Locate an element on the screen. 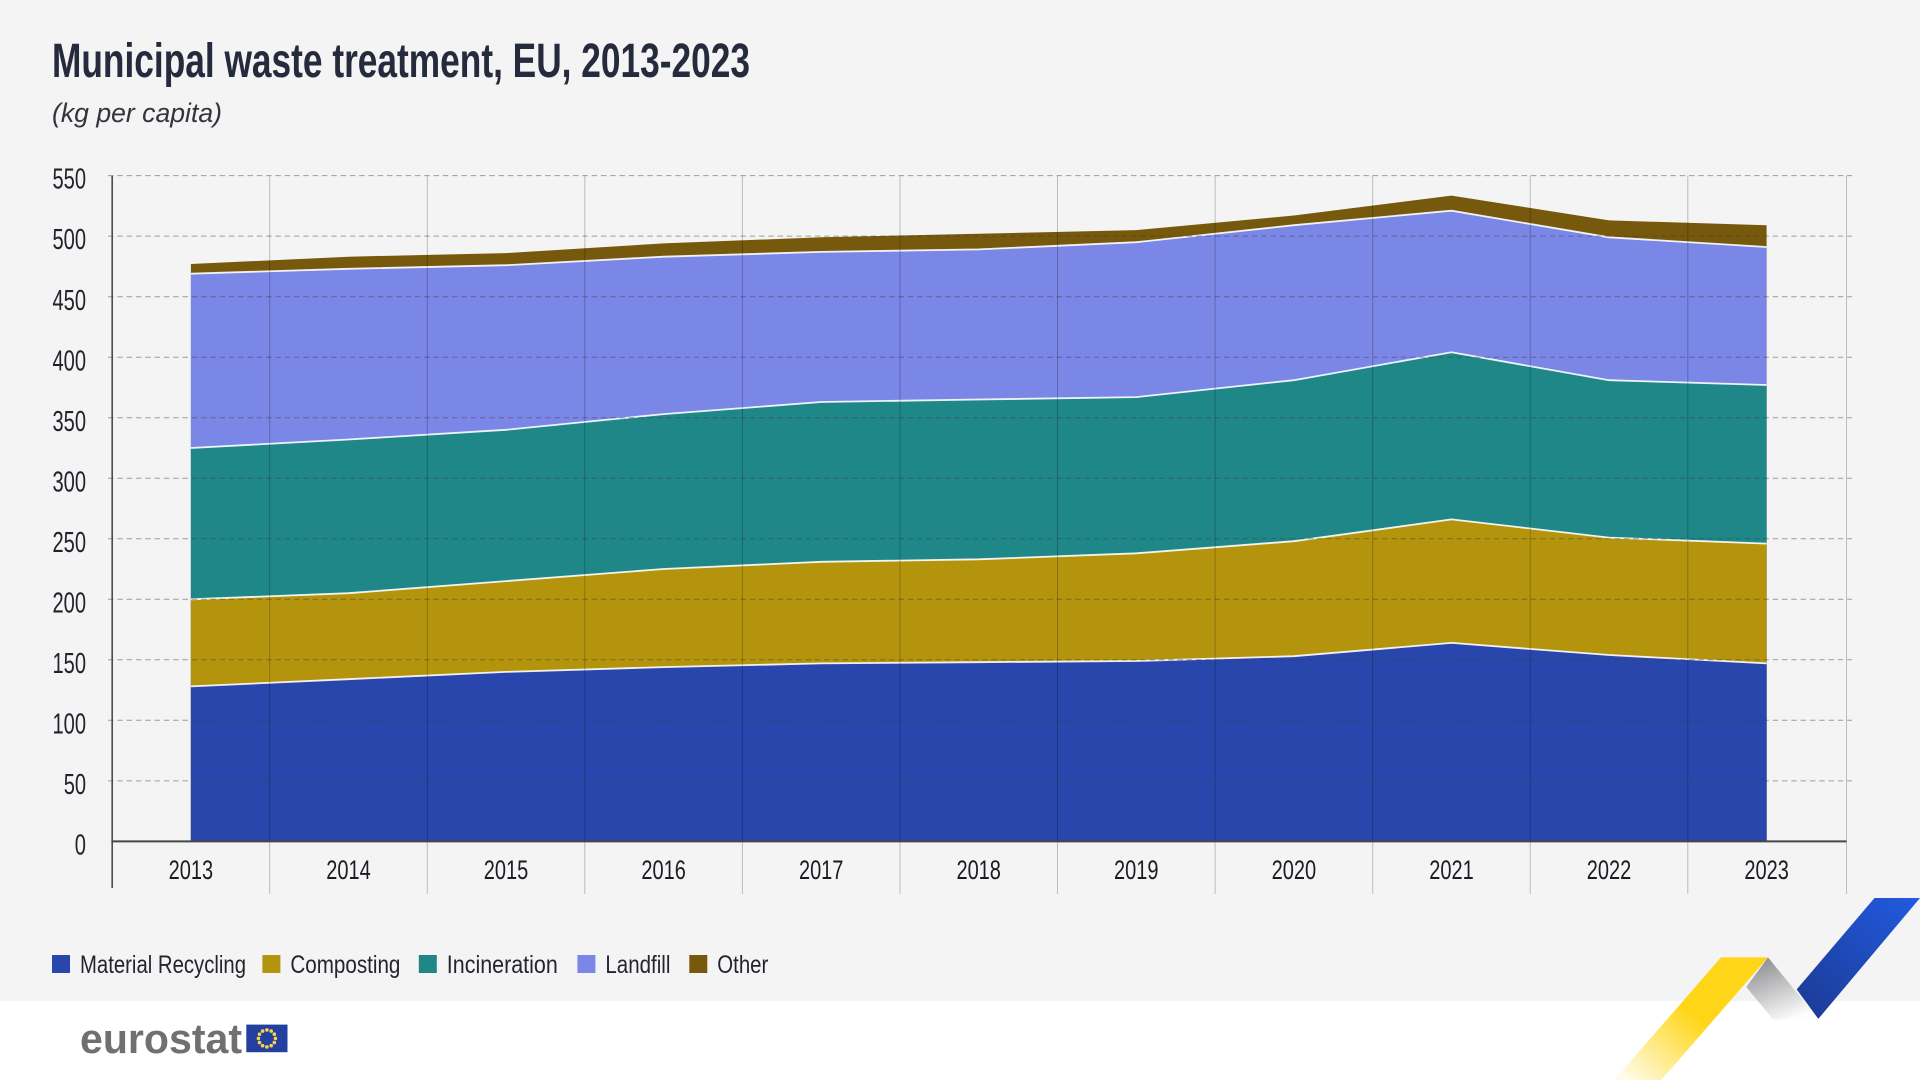  svg-text: 2017 is located at coordinates (821, 870).